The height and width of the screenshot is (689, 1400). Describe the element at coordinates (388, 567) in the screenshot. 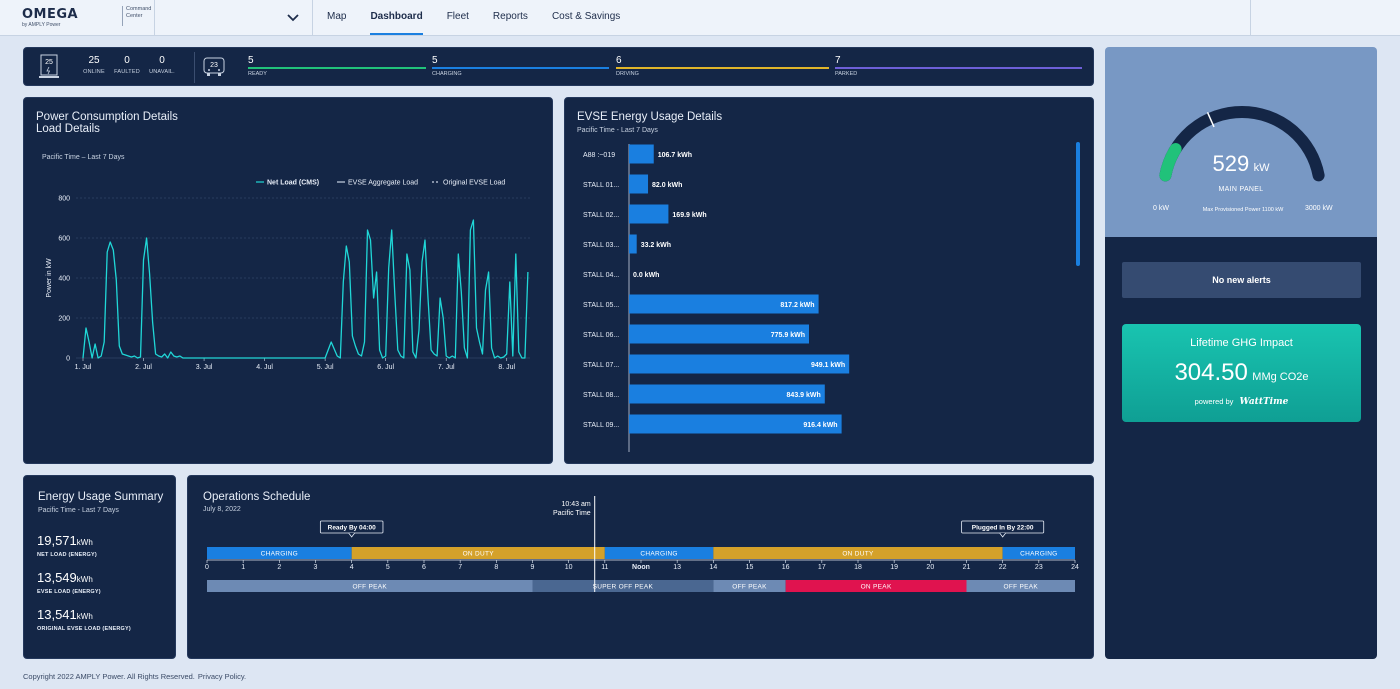

I see `hour-label: 5` at that location.